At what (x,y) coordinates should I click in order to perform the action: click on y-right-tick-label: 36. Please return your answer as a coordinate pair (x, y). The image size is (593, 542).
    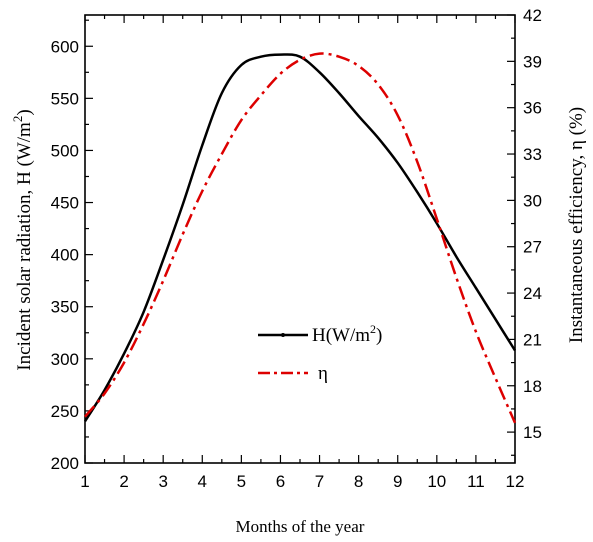
    Looking at the image, I should click on (532, 108).